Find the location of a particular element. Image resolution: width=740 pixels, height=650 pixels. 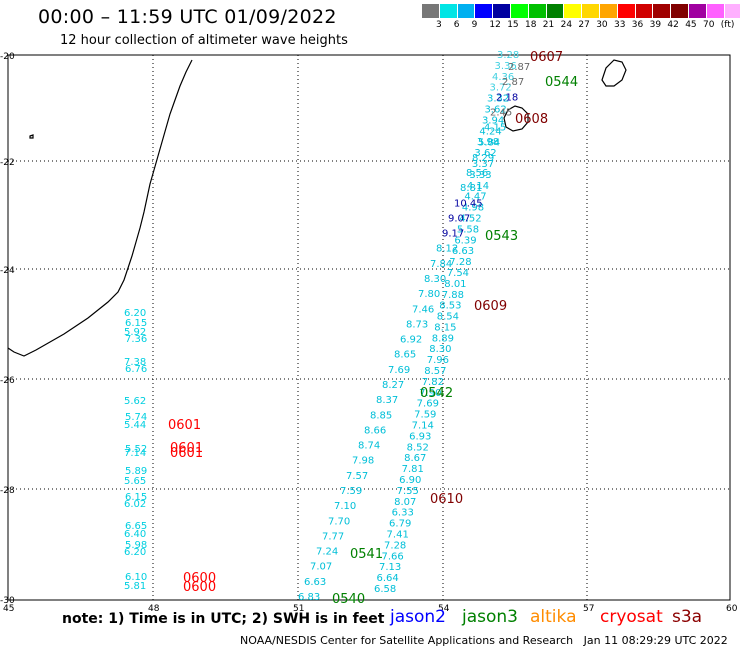

legend-jason3: jason3 is located at coordinates (490, 617).